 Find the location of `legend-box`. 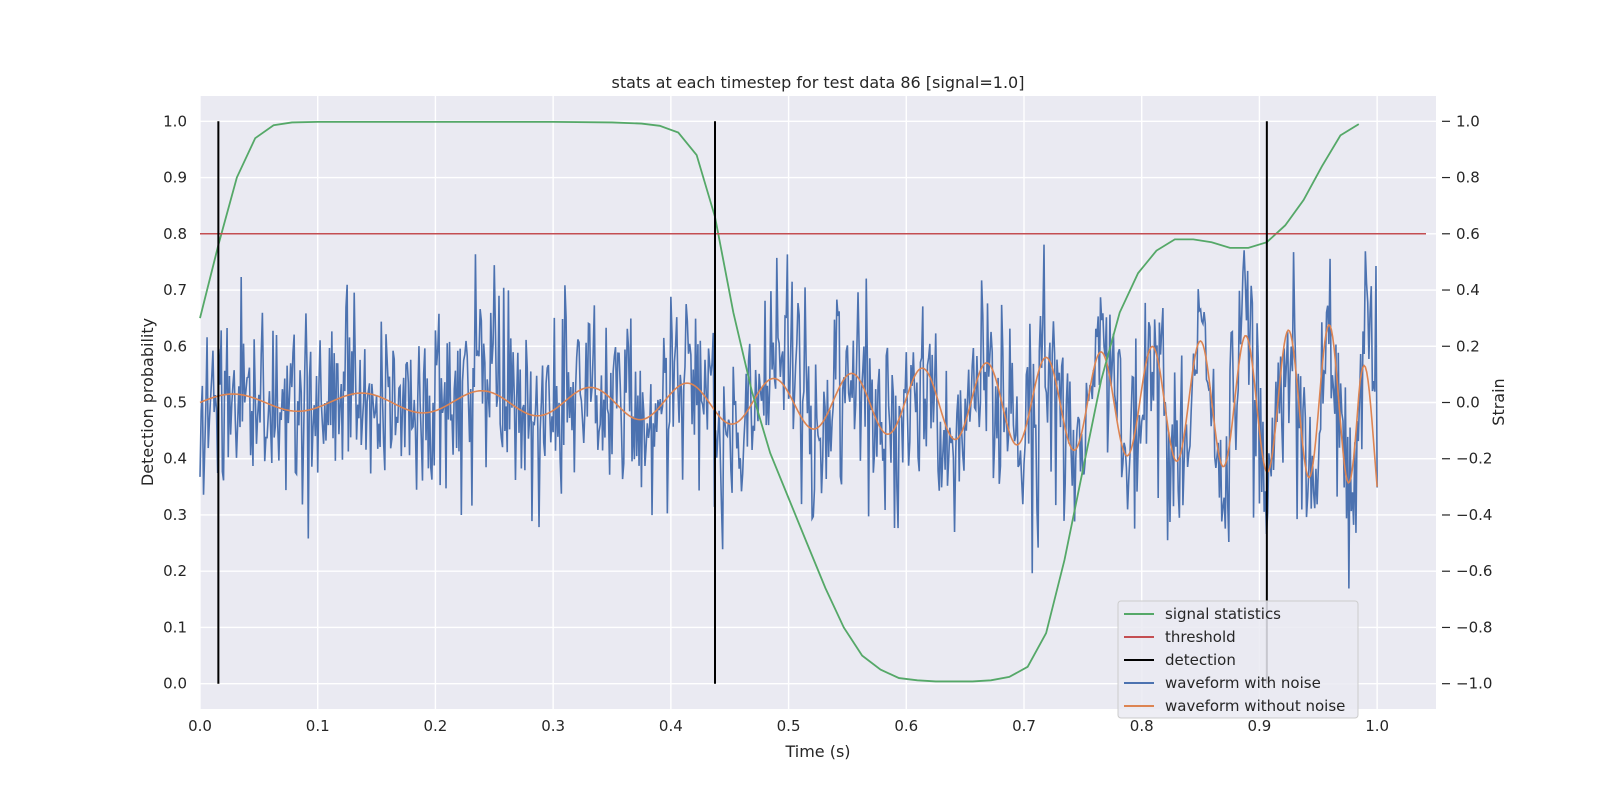

legend-box is located at coordinates (1238, 659).